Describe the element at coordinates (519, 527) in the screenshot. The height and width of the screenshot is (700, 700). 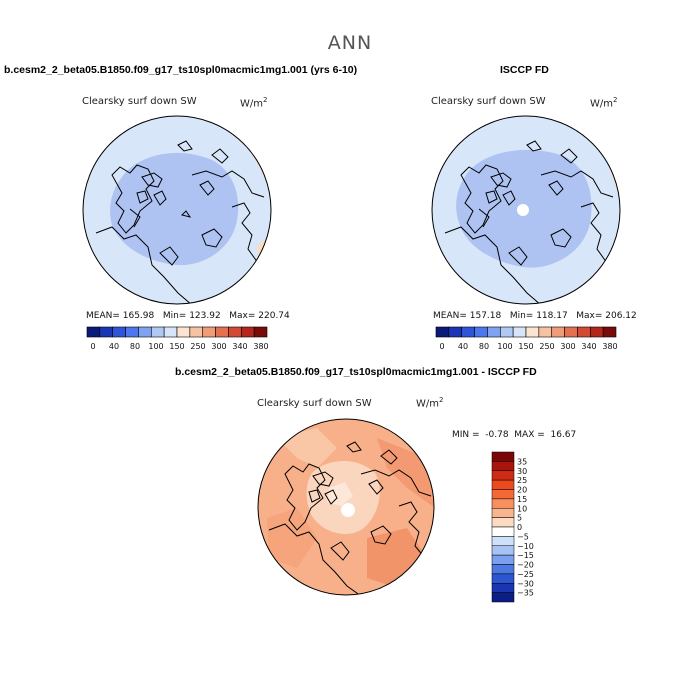
I see `panel-3-colorbar-tick-label: 0` at that location.